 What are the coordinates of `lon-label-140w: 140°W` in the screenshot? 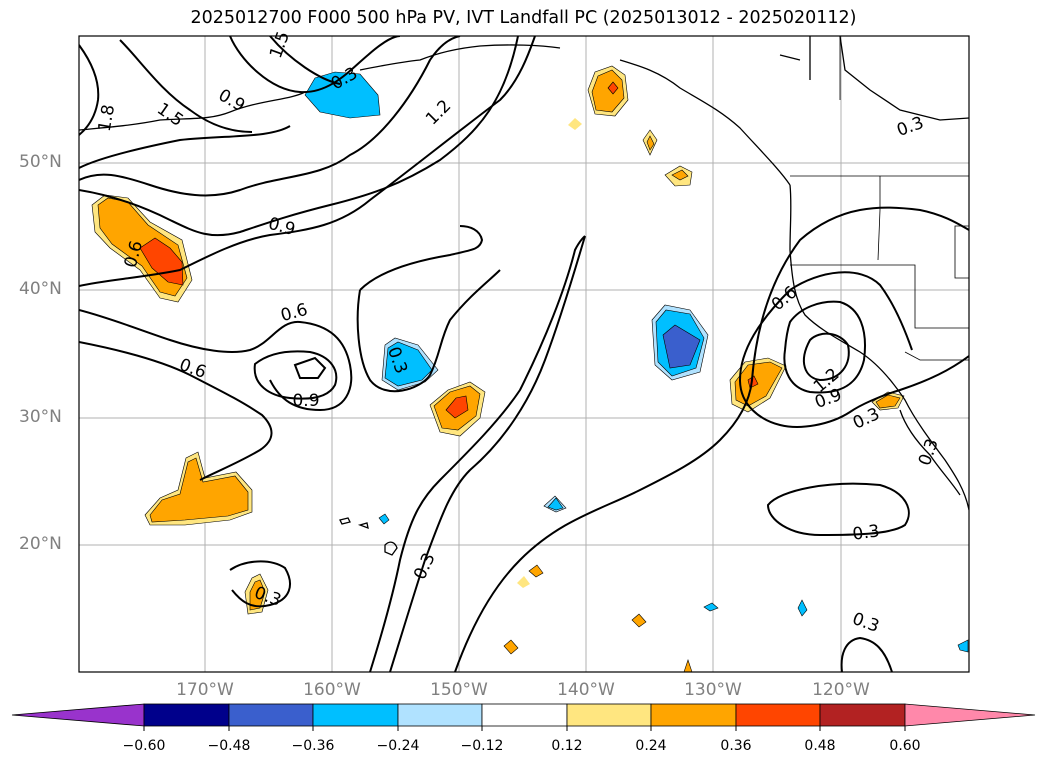 It's located at (586, 690).